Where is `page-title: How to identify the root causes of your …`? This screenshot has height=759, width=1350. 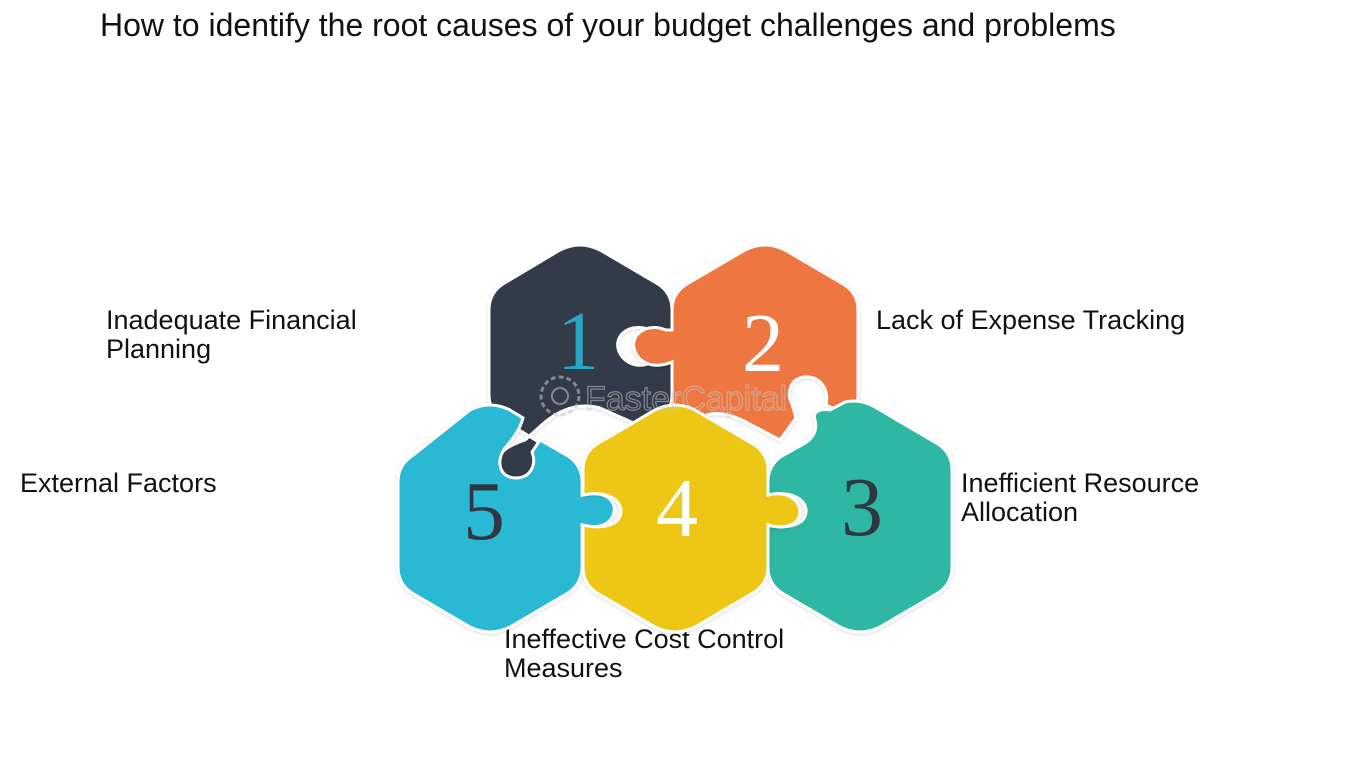
page-title: How to identify the root causes of your … is located at coordinates (608, 25).